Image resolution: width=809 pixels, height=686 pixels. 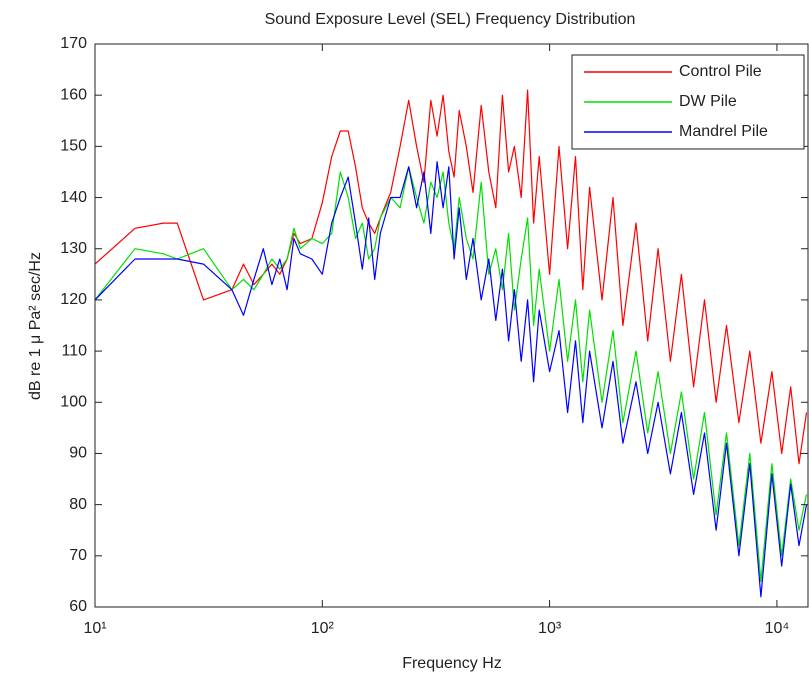 I want to click on y-tick-label: 60, so click(x=78, y=606).